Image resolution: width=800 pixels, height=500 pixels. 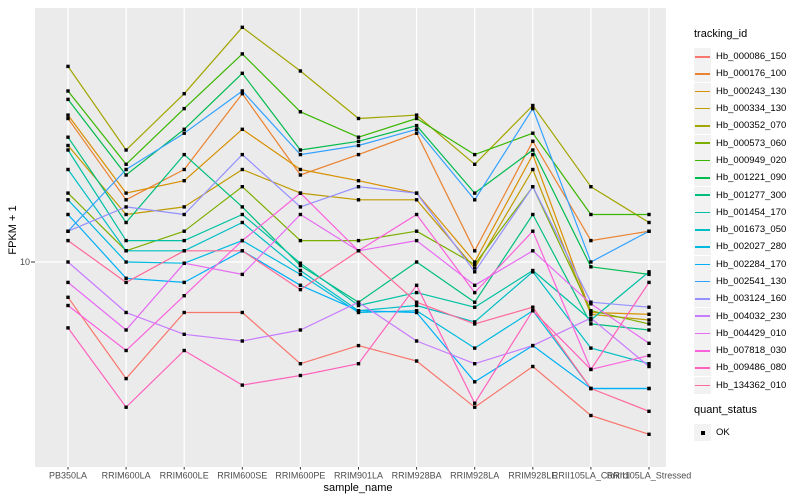 What do you see at coordinates (474, 476) in the screenshot?
I see `x-tick-label: RRIM928LA` at bounding box center [474, 476].